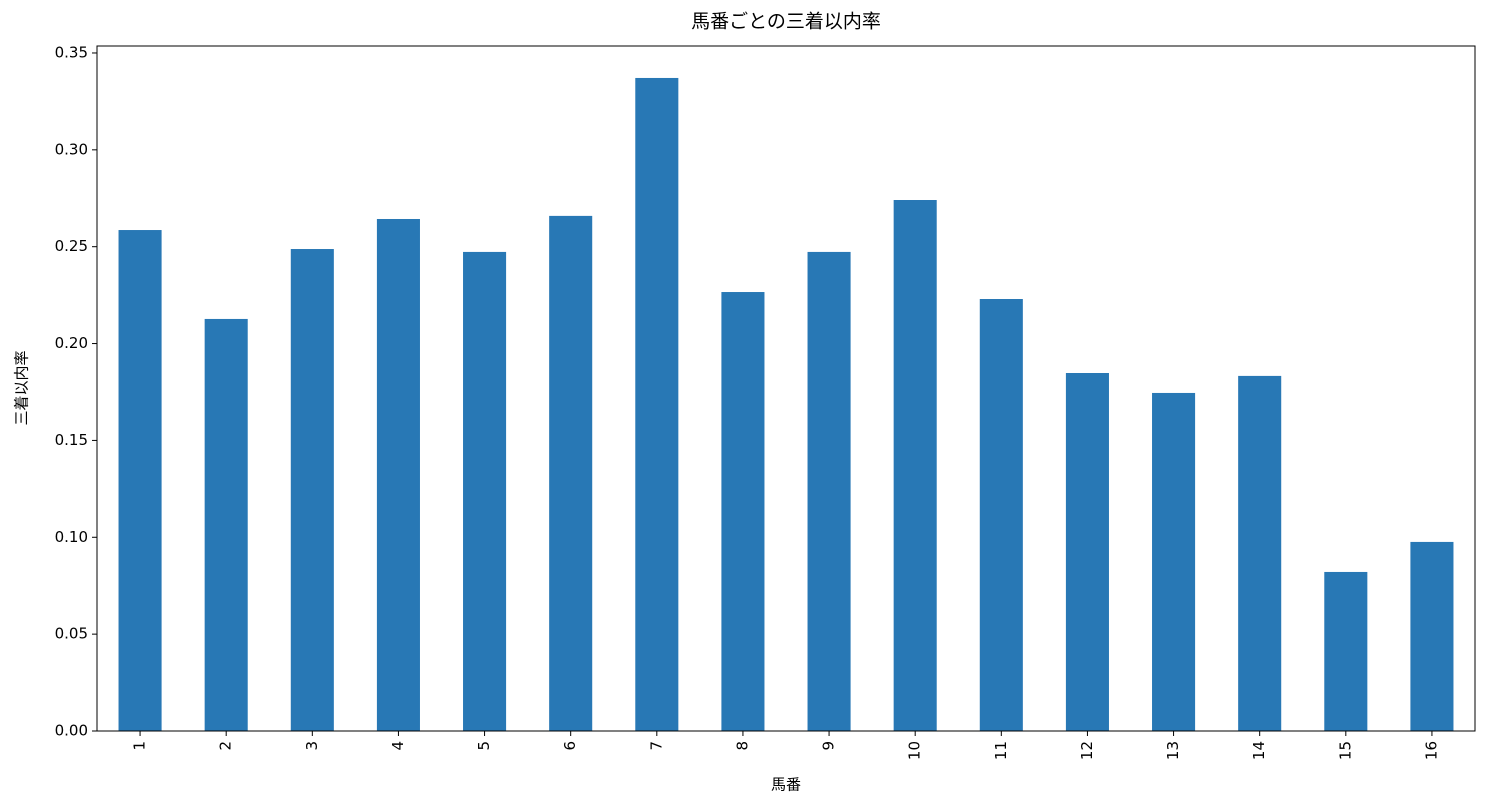  I want to click on x-tick-label: 1, so click(140, 746).